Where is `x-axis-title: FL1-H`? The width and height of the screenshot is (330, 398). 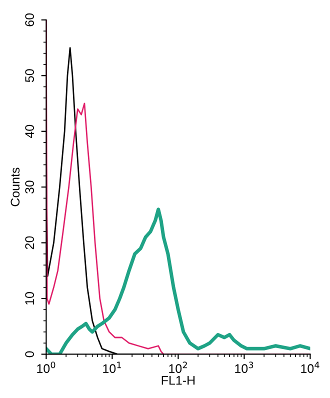
x-axis-title: FL1-H is located at coordinates (178, 380).